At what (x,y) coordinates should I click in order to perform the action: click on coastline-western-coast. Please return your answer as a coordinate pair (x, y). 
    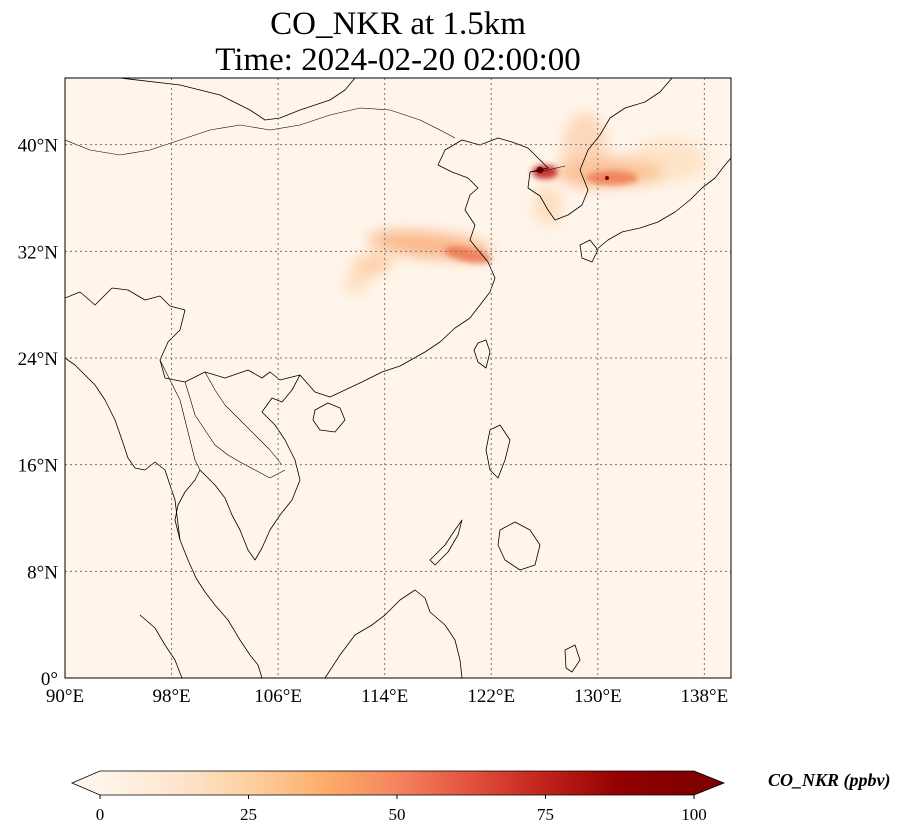
    Looking at the image, I should click on (123, 449).